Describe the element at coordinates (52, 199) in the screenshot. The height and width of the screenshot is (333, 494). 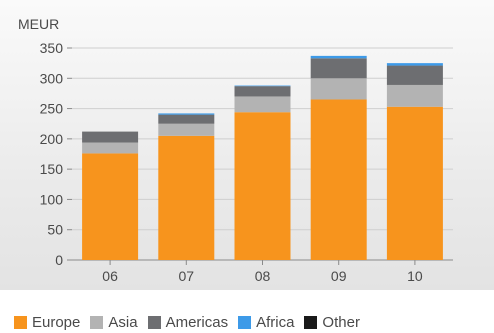
I see `y-tick-label: 100` at that location.